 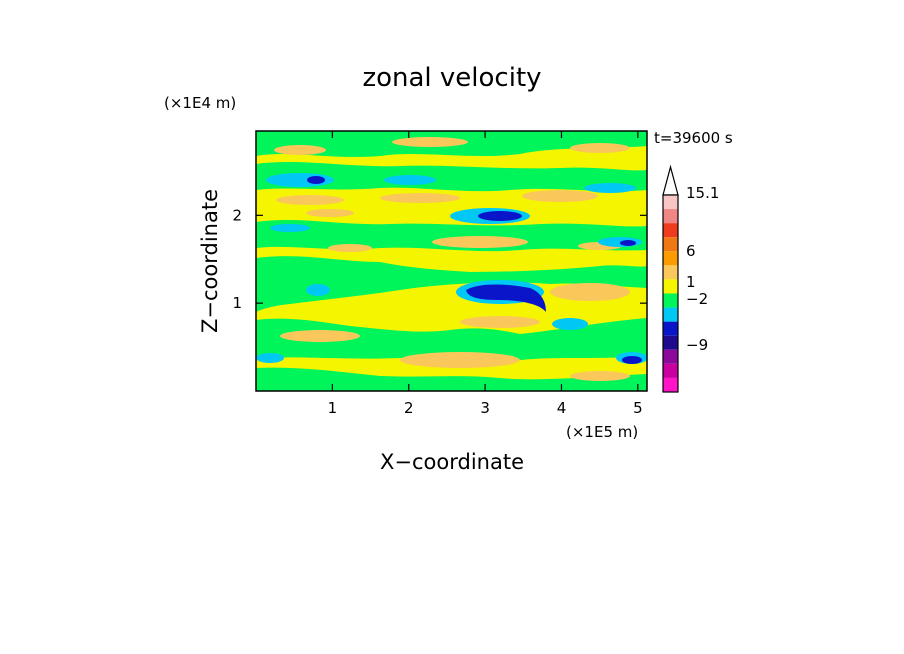 What do you see at coordinates (237, 215) in the screenshot?
I see `y-tick-label: 2` at bounding box center [237, 215].